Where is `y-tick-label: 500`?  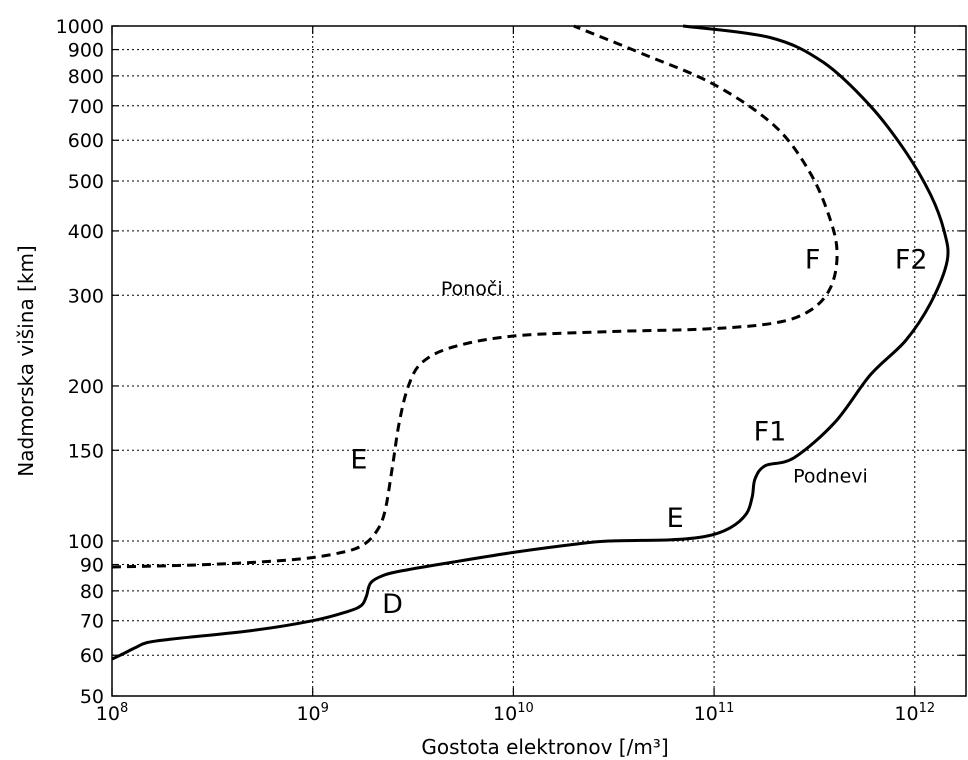
y-tick-label: 500 is located at coordinates (86, 182).